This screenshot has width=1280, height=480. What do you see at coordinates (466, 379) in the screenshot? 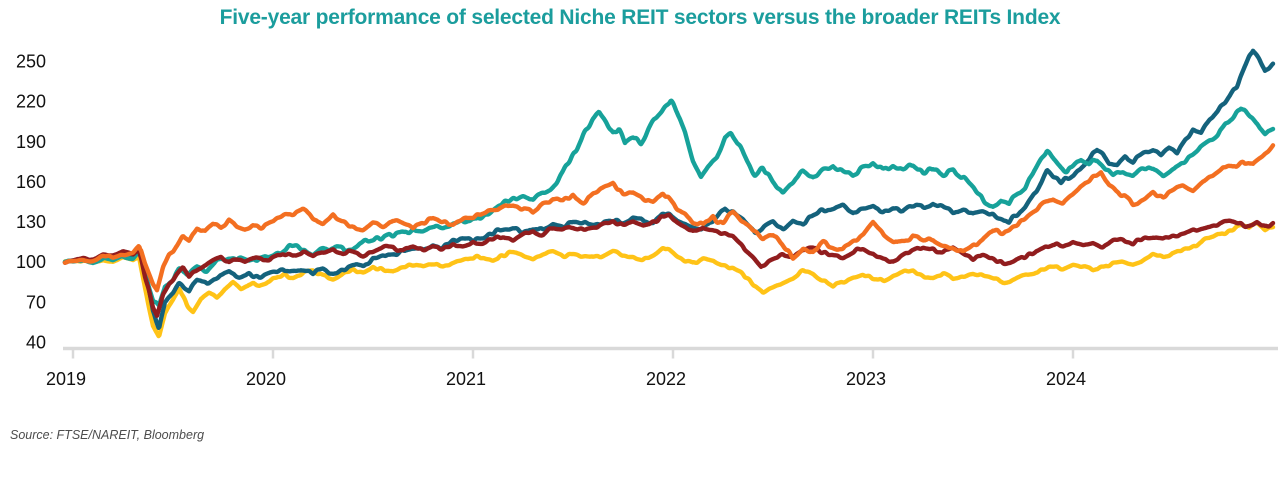
I see `x-axis-tick-label: 2021` at bounding box center [466, 379].